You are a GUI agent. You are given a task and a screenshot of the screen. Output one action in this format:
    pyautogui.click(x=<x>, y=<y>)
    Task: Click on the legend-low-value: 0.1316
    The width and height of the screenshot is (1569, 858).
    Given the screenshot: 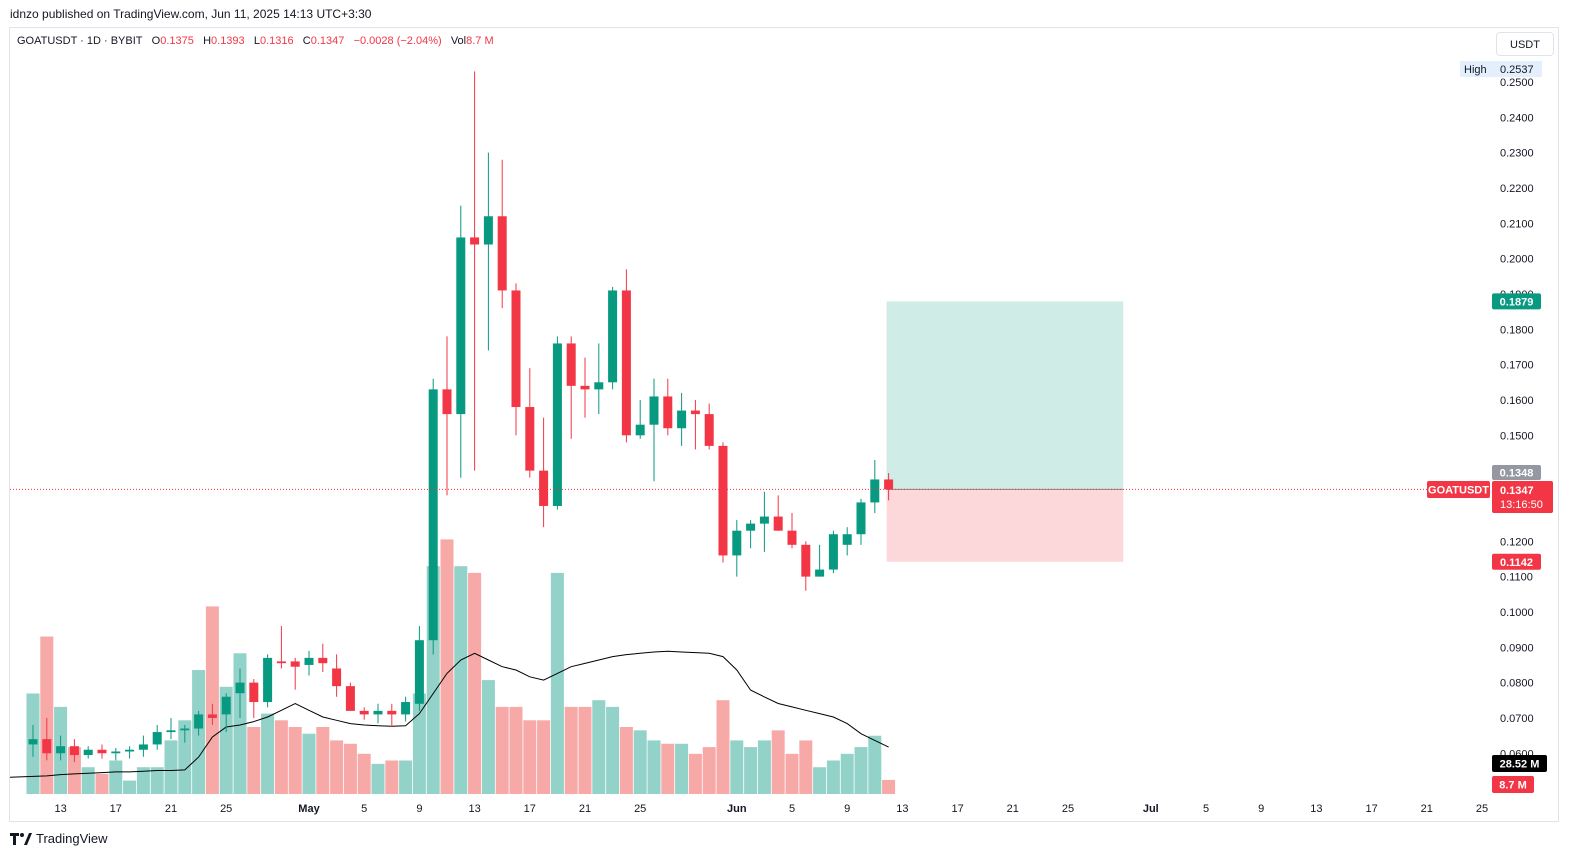 What is the action you would take?
    pyautogui.click(x=276, y=41)
    